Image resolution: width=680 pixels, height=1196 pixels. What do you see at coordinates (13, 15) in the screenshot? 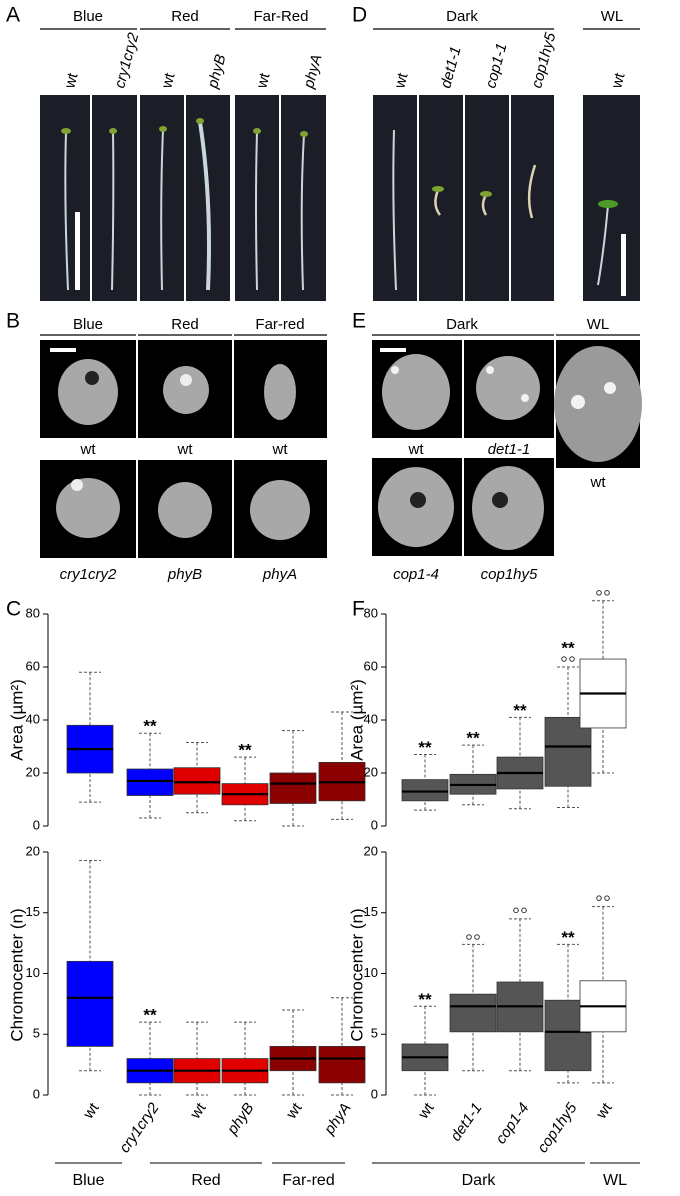
I see `panel-letter: A` at bounding box center [13, 15].